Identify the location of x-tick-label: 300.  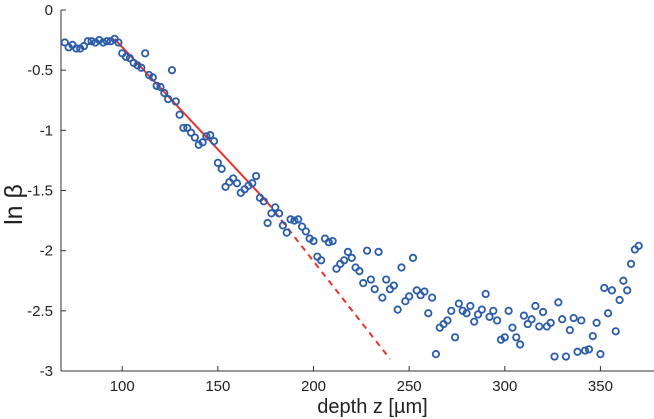
(504, 386).